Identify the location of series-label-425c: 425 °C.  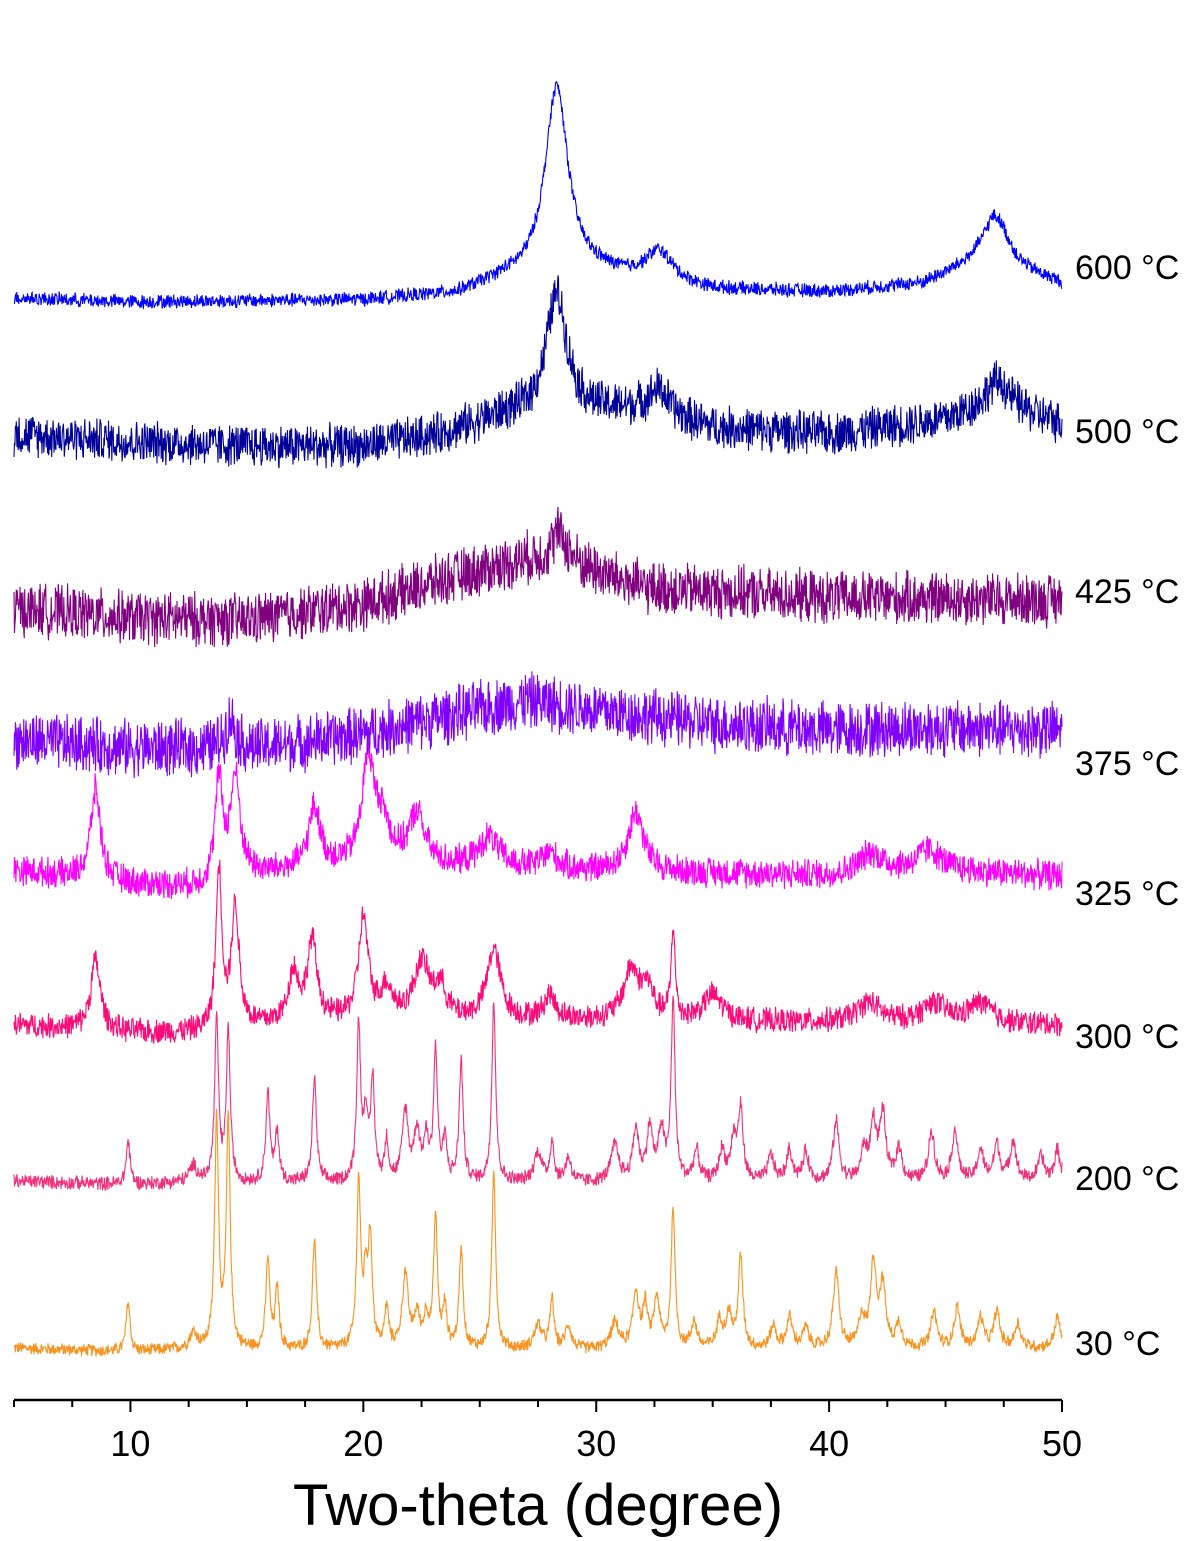
(1127, 592).